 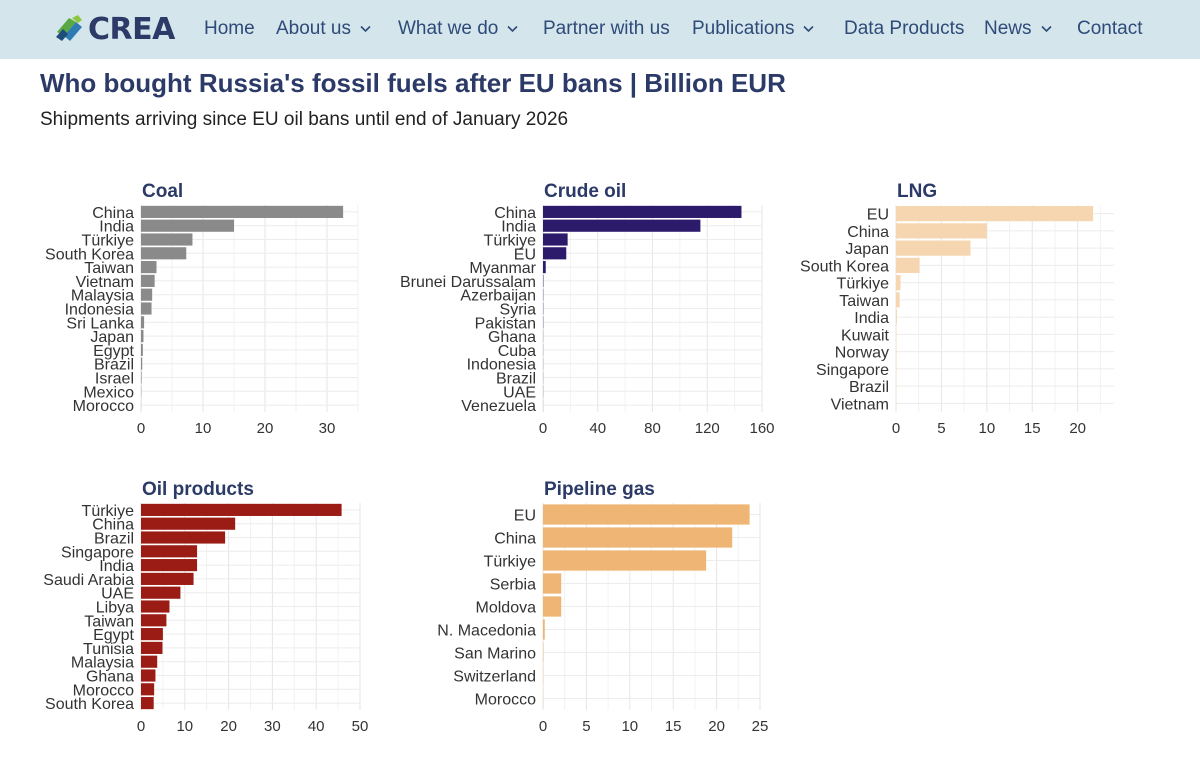 I want to click on nav-item-label: Home, so click(x=229, y=28).